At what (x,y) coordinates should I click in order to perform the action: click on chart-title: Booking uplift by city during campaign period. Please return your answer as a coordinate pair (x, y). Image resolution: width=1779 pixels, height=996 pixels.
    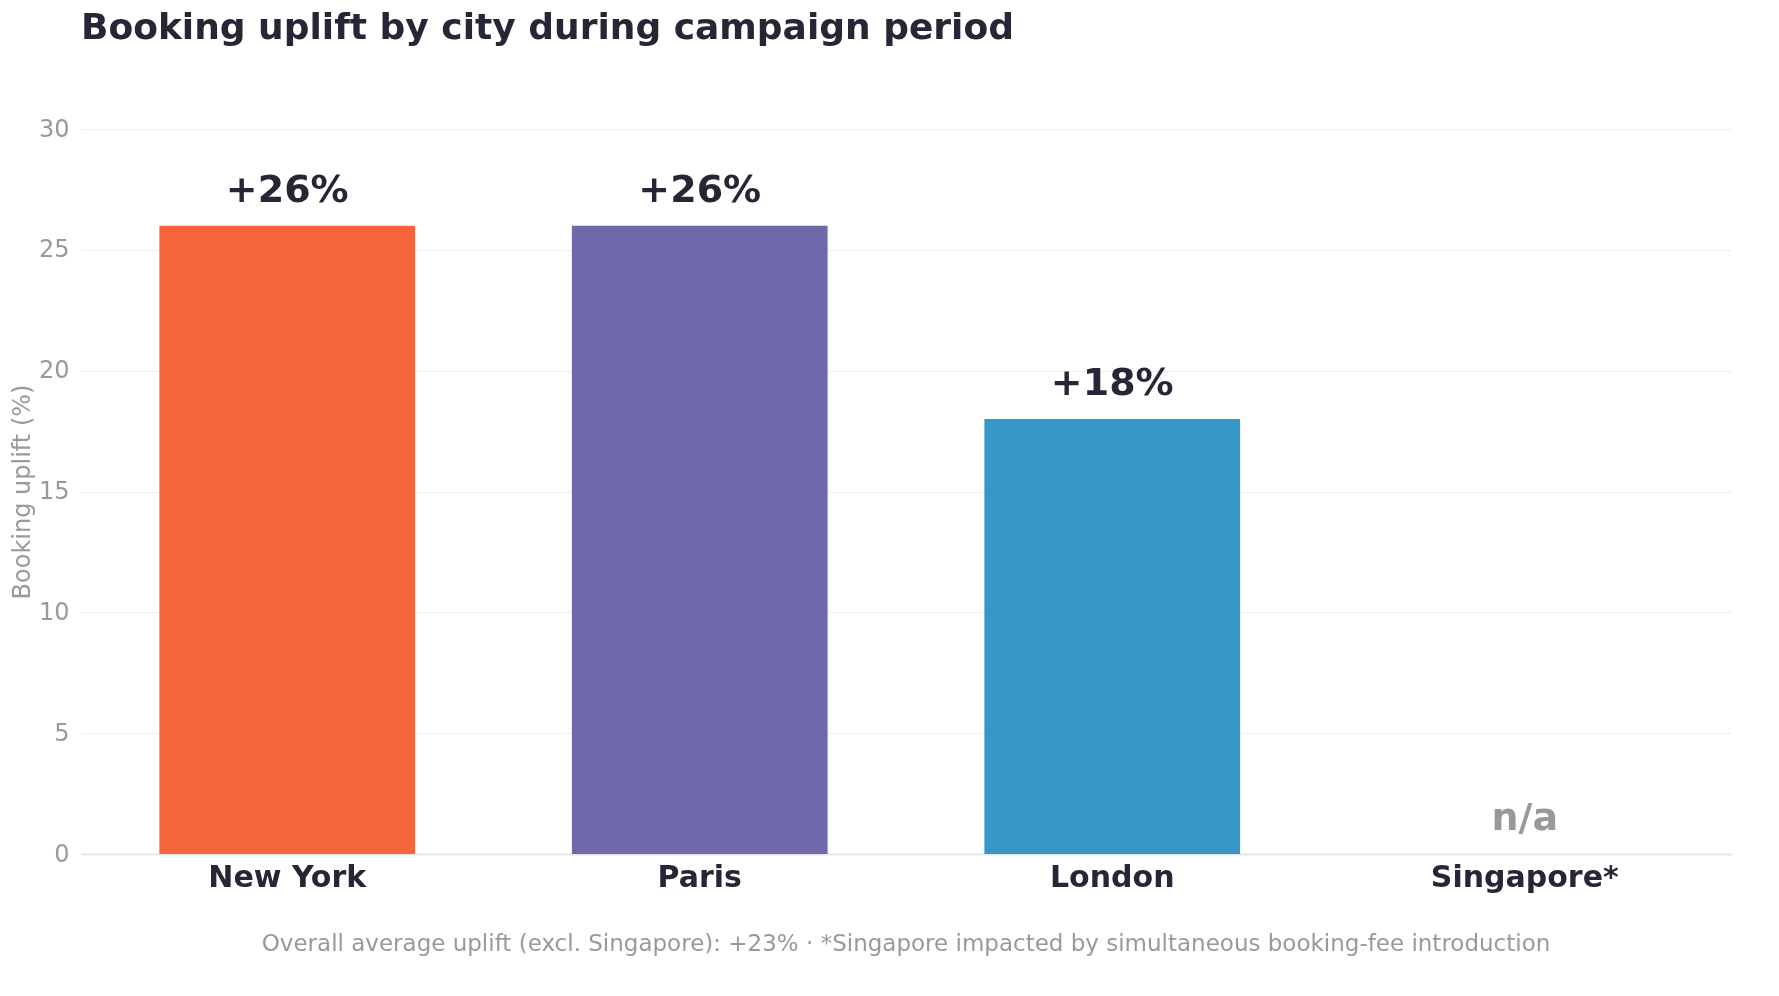
    Looking at the image, I should click on (547, 26).